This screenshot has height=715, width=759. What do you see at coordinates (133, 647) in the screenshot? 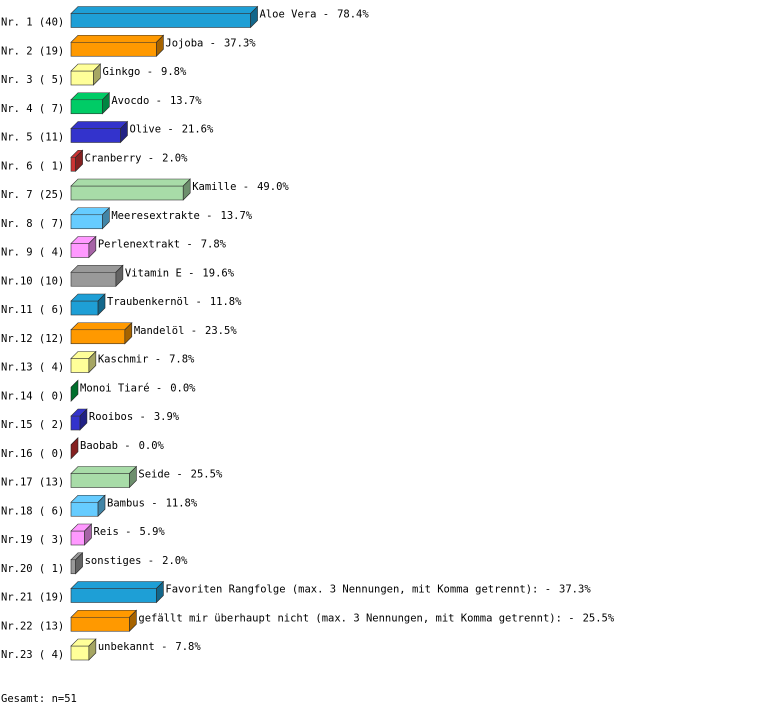
I see `category-label: unbekannt -` at bounding box center [133, 647].